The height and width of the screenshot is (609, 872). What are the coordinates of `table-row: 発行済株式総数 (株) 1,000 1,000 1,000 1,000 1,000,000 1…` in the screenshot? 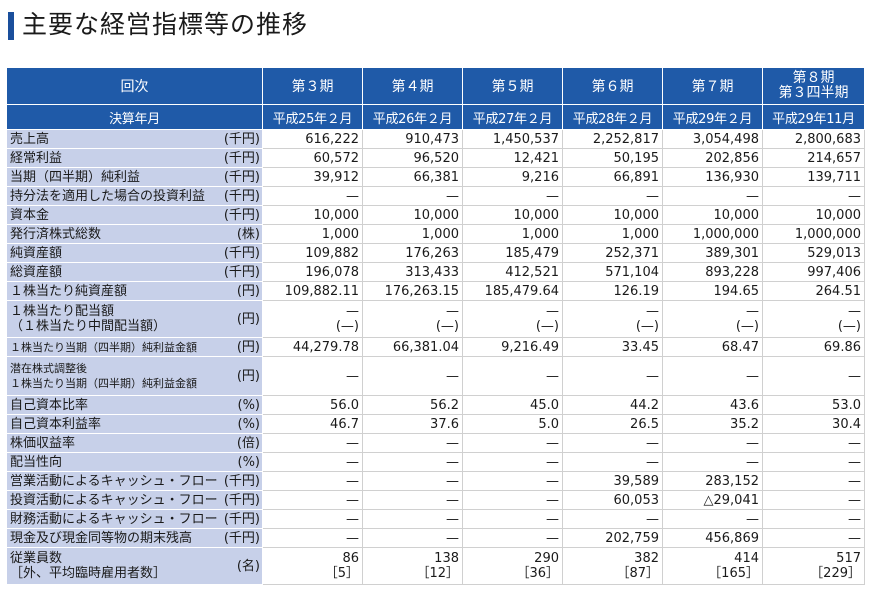 It's located at (435, 234).